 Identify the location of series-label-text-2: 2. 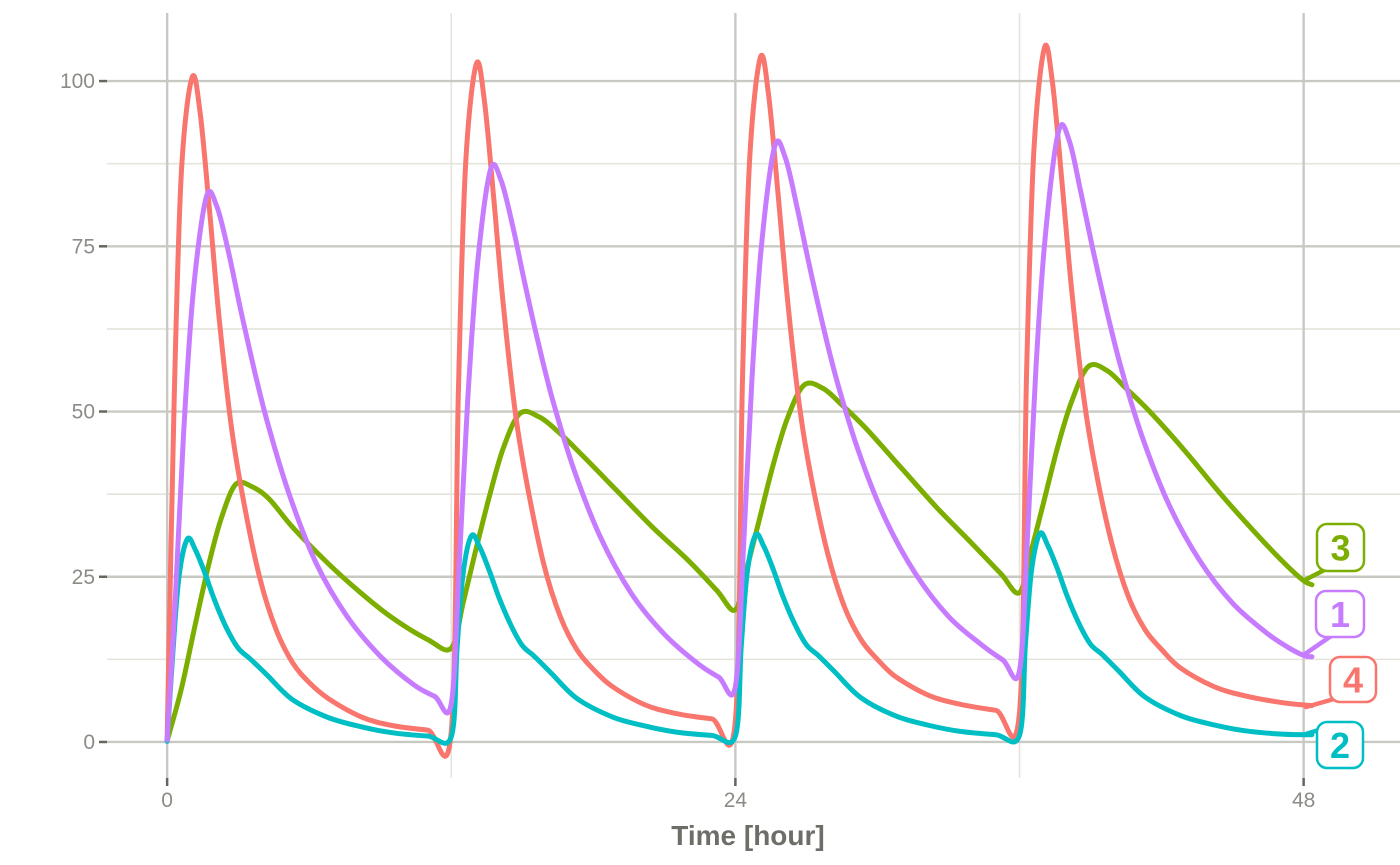
(1340, 745).